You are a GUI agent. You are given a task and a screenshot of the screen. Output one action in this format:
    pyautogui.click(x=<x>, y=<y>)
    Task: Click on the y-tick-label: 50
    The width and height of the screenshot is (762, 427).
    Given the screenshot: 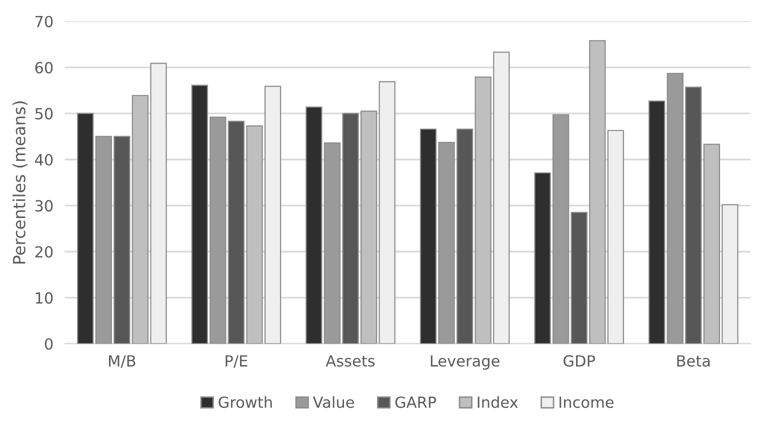 What is the action you would take?
    pyautogui.click(x=44, y=114)
    